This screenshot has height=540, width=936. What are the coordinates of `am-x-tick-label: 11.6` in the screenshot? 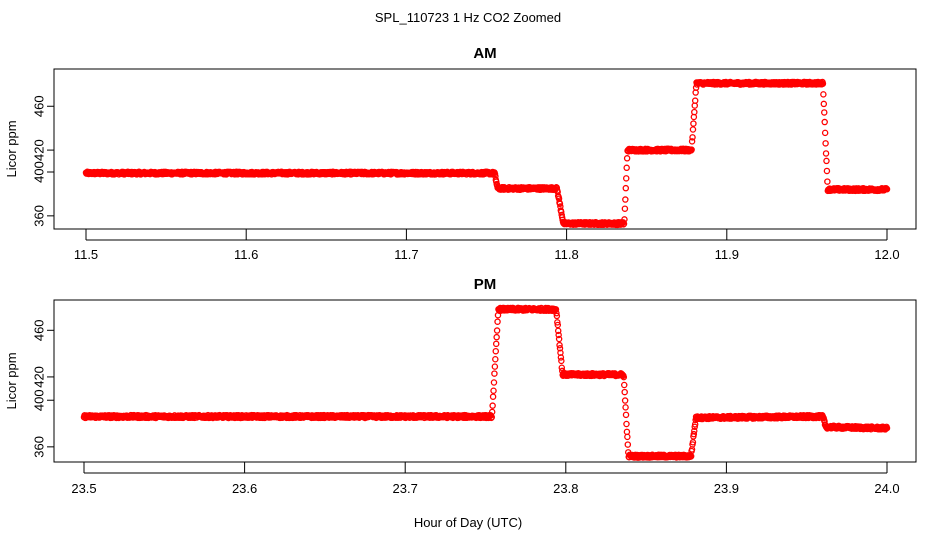 It's located at (246, 254).